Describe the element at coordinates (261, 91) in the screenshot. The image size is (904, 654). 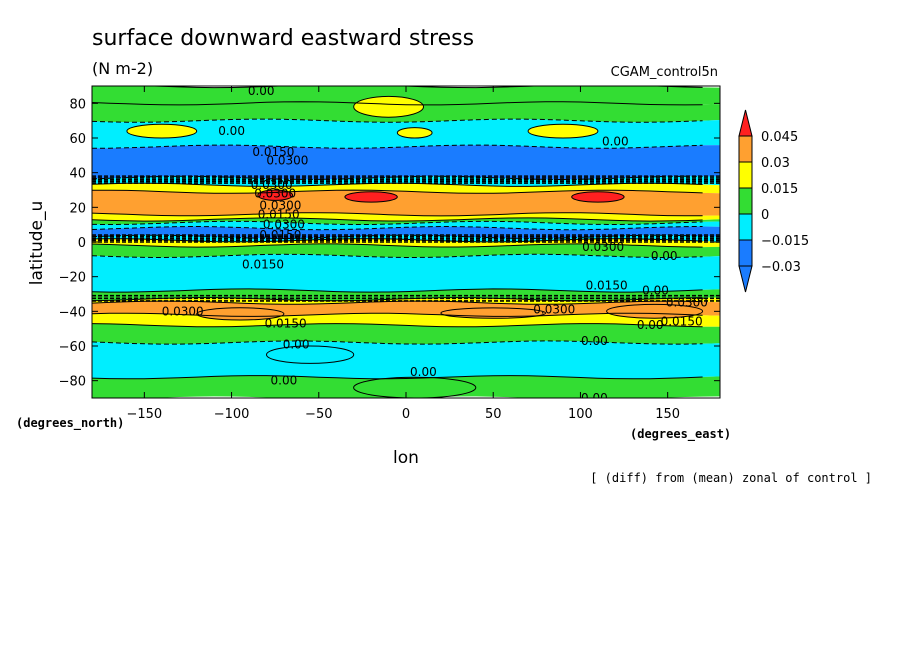
I see `contour-label-0: 0.00` at that location.